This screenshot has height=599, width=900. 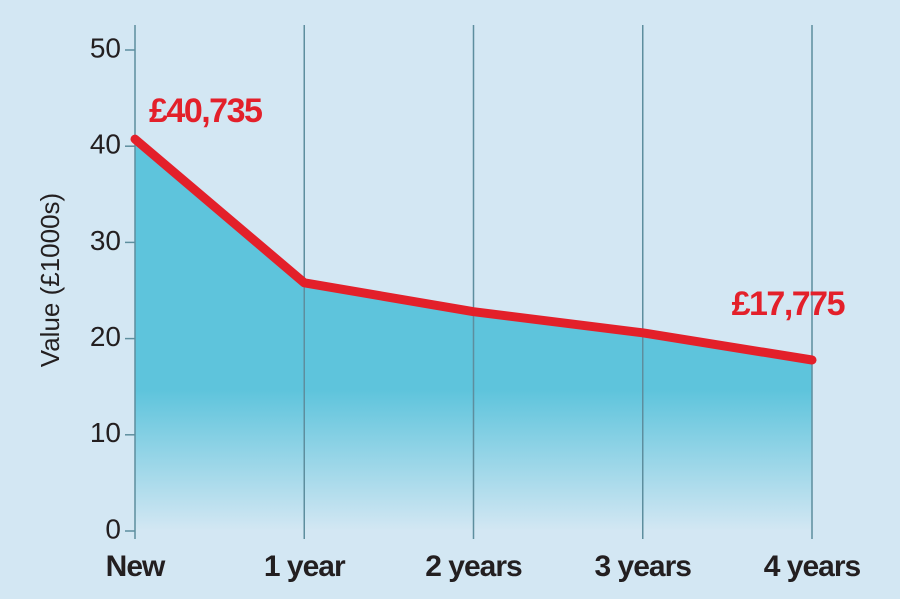 I want to click on x-tick-label: New, so click(x=136, y=566).